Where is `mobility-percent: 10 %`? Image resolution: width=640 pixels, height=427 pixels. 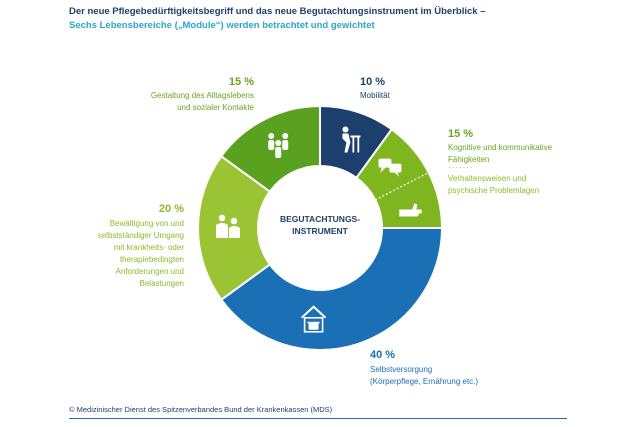
mobility-percent: 10 % is located at coordinates (373, 82).